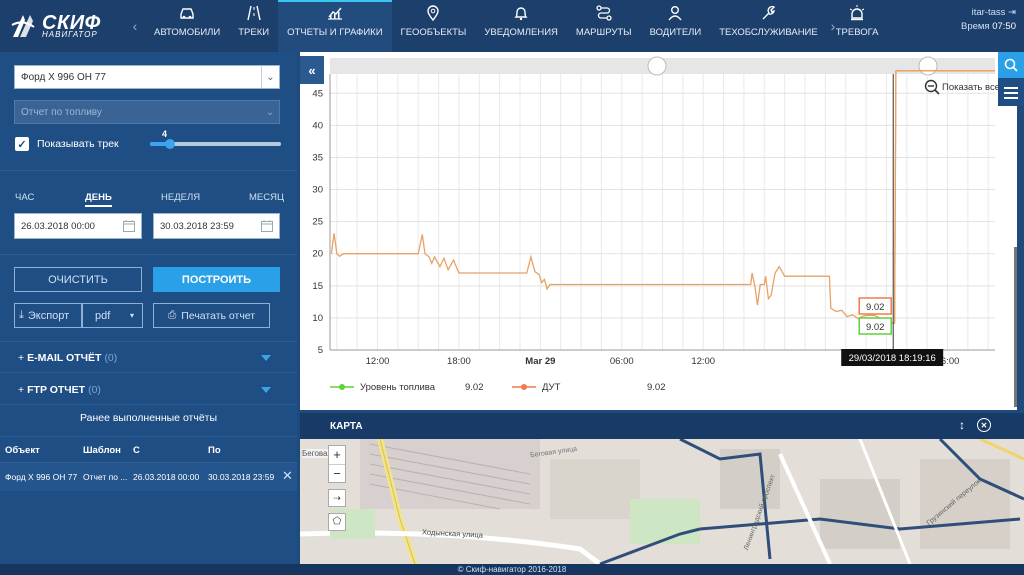 The height and width of the screenshot is (575, 1024). I want to click on logo-brand: СКИФ, so click(71, 22).